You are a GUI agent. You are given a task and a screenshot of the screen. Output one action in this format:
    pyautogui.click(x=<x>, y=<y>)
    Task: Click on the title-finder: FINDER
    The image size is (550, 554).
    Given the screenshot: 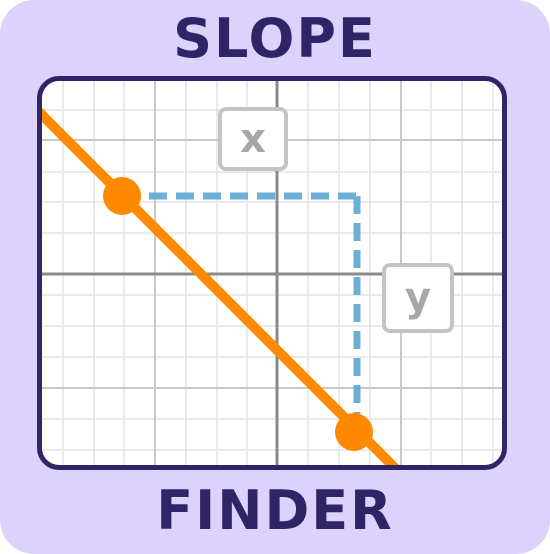 What is the action you would take?
    pyautogui.click(x=275, y=510)
    